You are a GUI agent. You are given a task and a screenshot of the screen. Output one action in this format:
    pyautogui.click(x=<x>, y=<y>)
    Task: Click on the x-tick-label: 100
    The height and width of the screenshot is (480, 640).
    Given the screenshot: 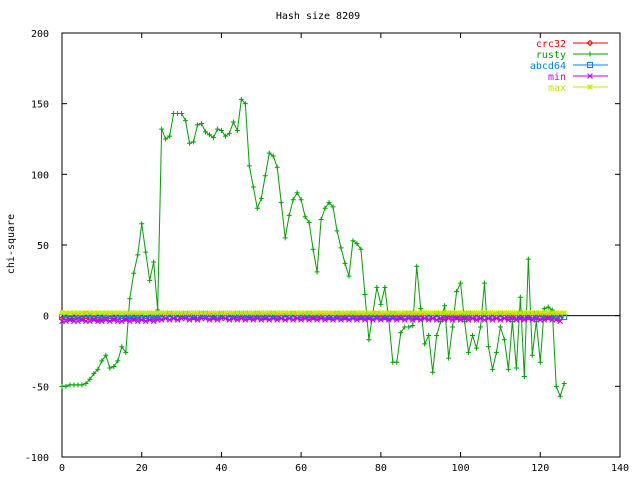 What is the action you would take?
    pyautogui.click(x=461, y=468)
    